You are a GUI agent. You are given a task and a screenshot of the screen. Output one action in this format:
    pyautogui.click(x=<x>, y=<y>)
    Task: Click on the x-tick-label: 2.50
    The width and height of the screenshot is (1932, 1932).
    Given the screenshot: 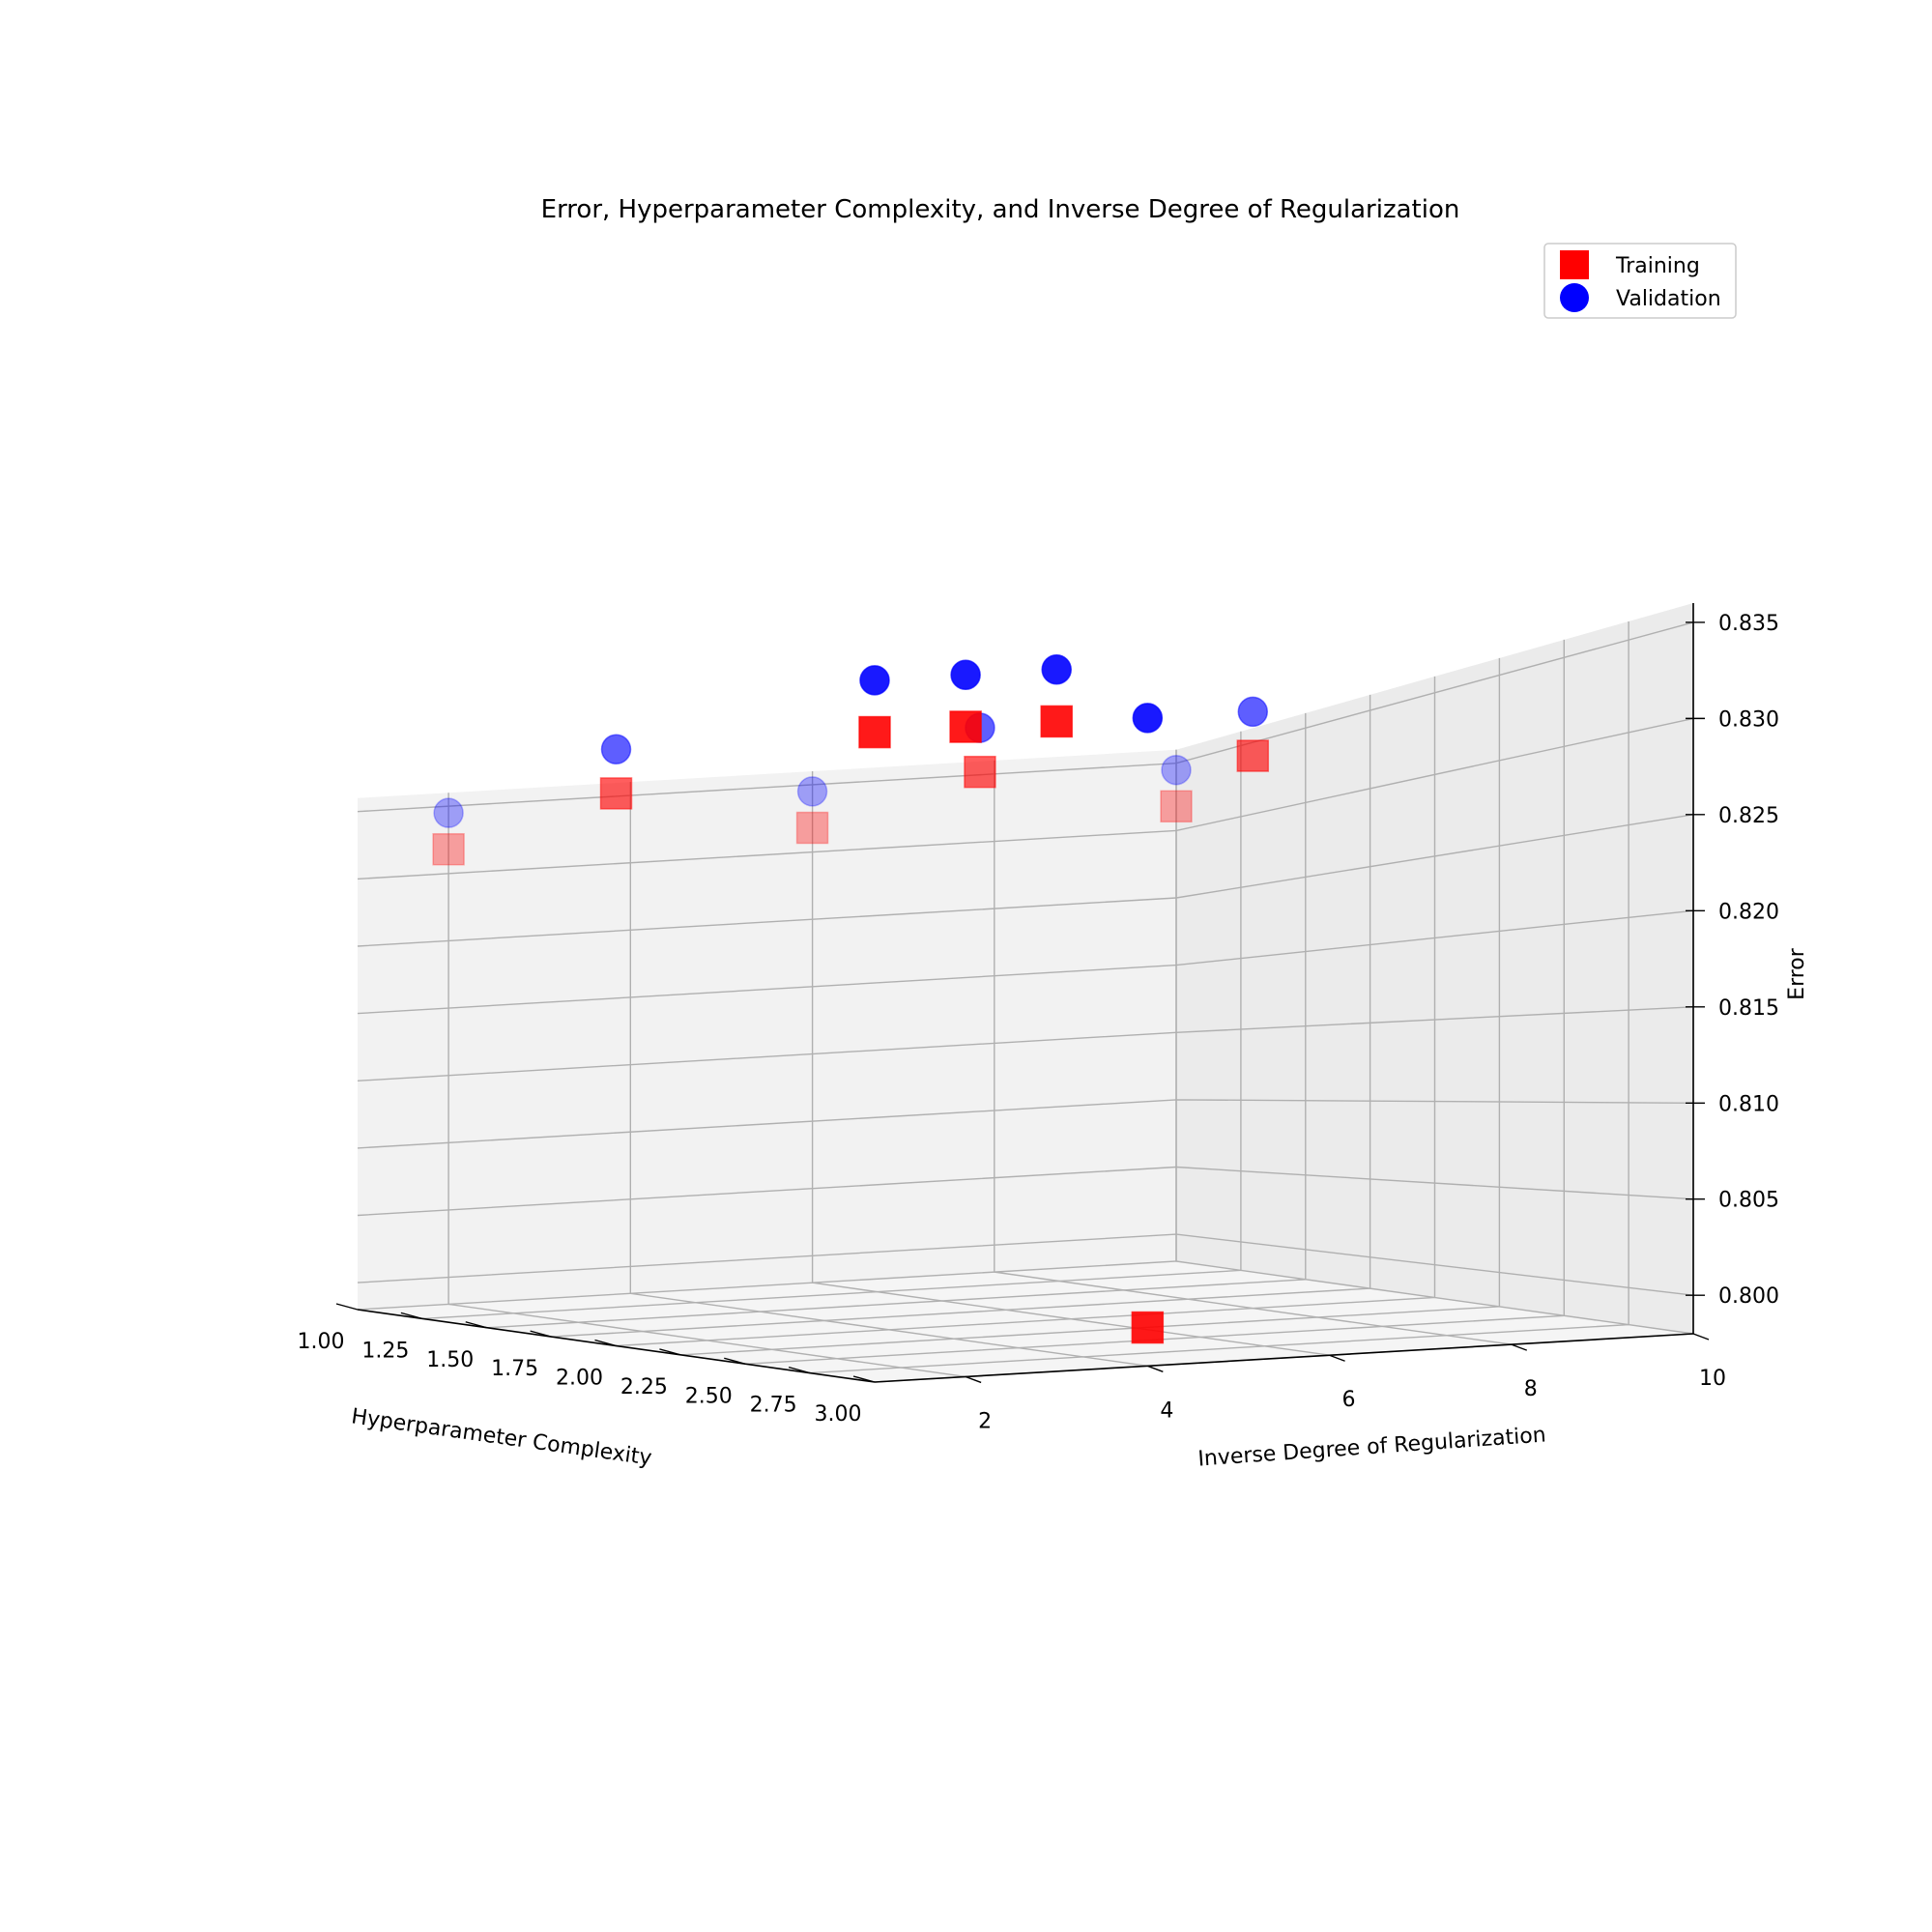 What is the action you would take?
    pyautogui.click(x=709, y=1396)
    